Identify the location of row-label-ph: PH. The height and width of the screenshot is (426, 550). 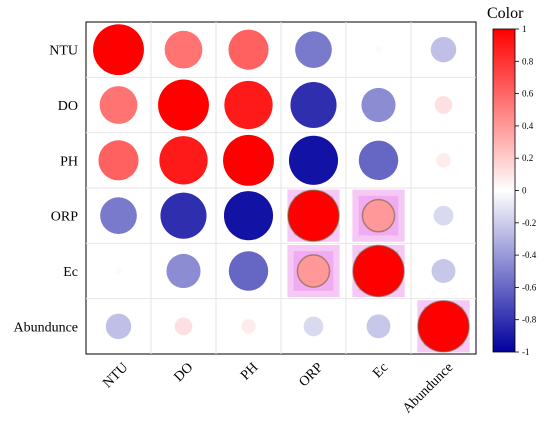
(69, 161).